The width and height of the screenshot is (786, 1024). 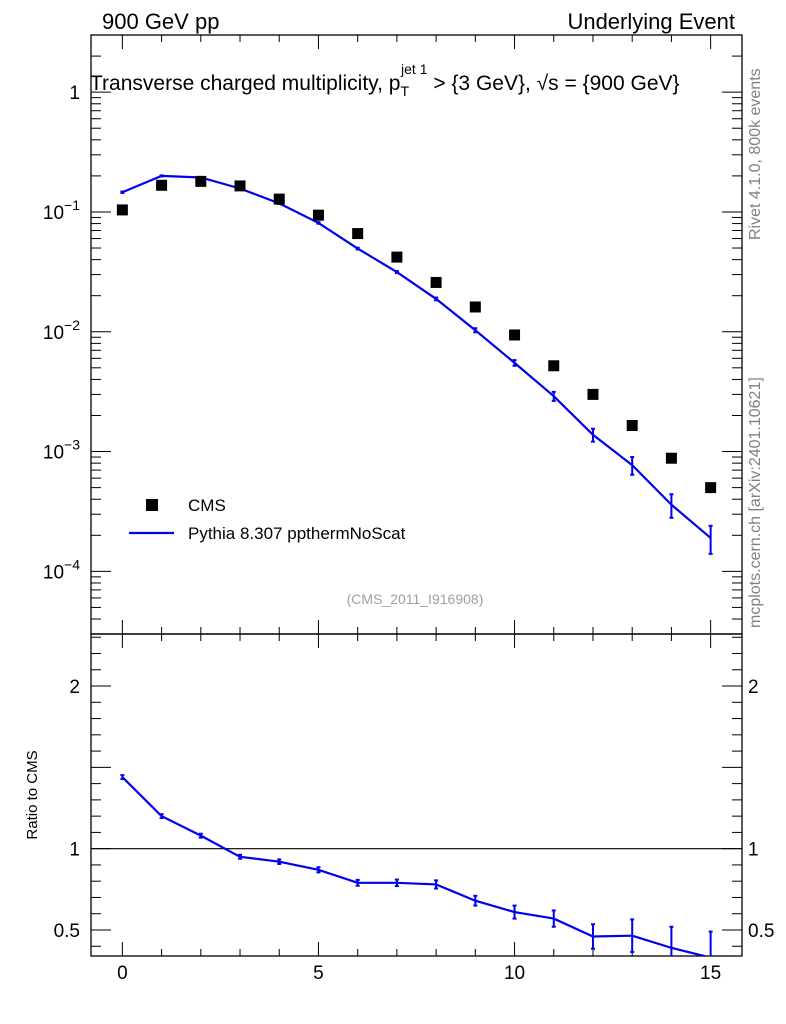 What do you see at coordinates (318, 973) in the screenshot?
I see `x-tick-label: 5` at bounding box center [318, 973].